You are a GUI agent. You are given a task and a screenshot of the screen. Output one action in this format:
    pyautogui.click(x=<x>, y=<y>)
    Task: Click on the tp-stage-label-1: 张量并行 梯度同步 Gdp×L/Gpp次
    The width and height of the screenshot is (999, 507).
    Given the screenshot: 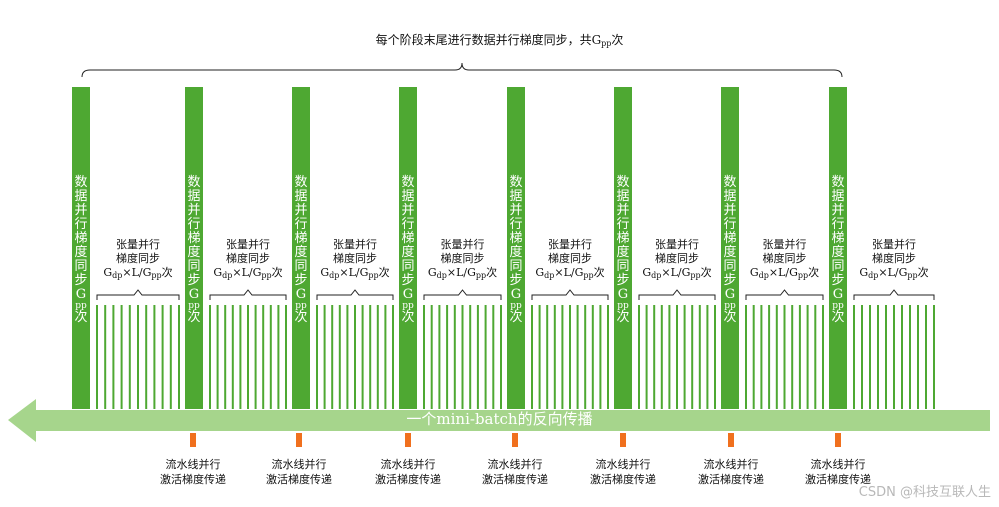 What is the action you would take?
    pyautogui.click(x=138, y=260)
    